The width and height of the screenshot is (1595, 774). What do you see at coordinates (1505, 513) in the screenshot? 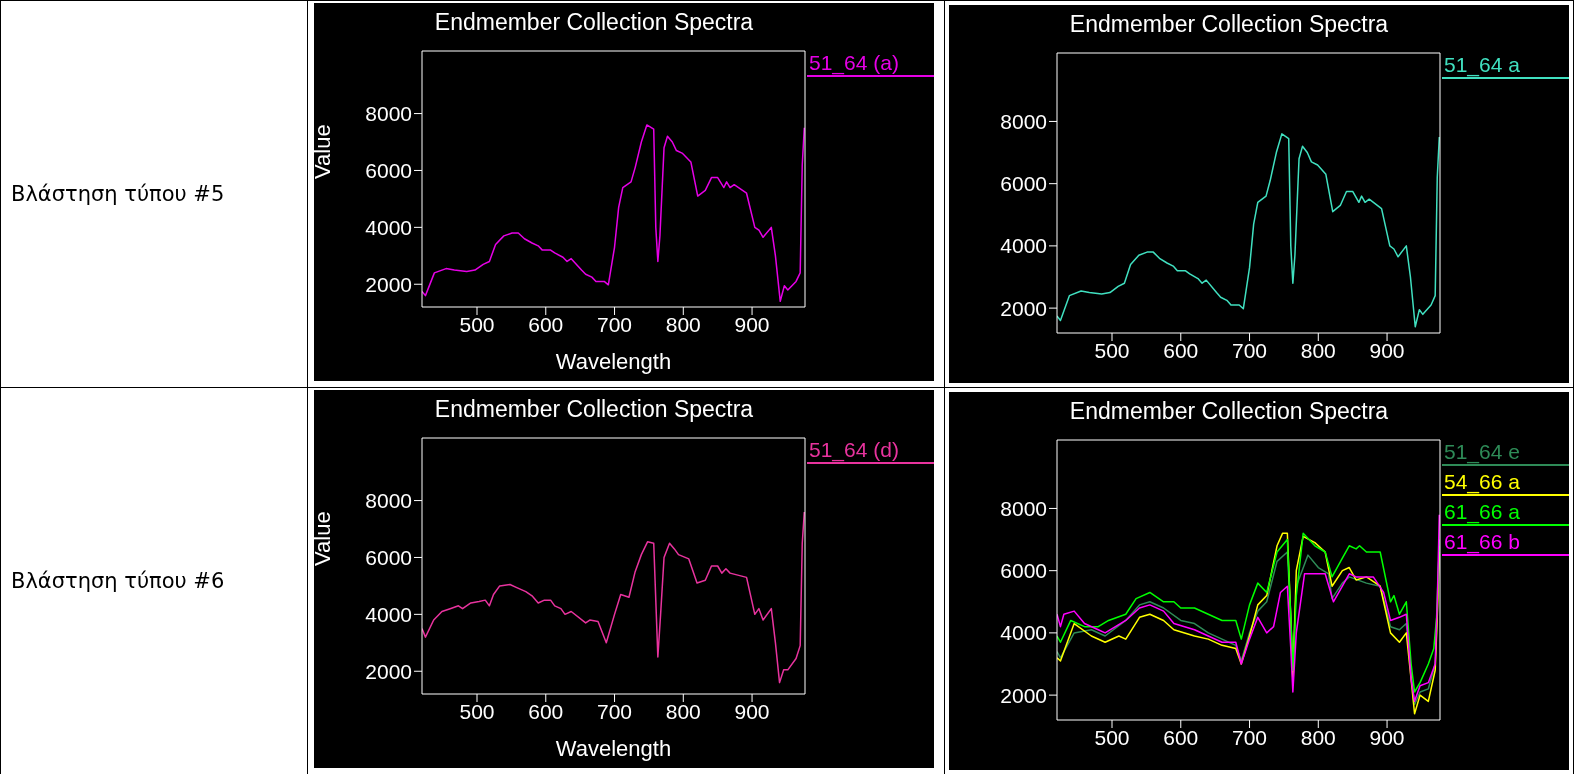
I see `series-label: 61_66 a` at bounding box center [1505, 513].